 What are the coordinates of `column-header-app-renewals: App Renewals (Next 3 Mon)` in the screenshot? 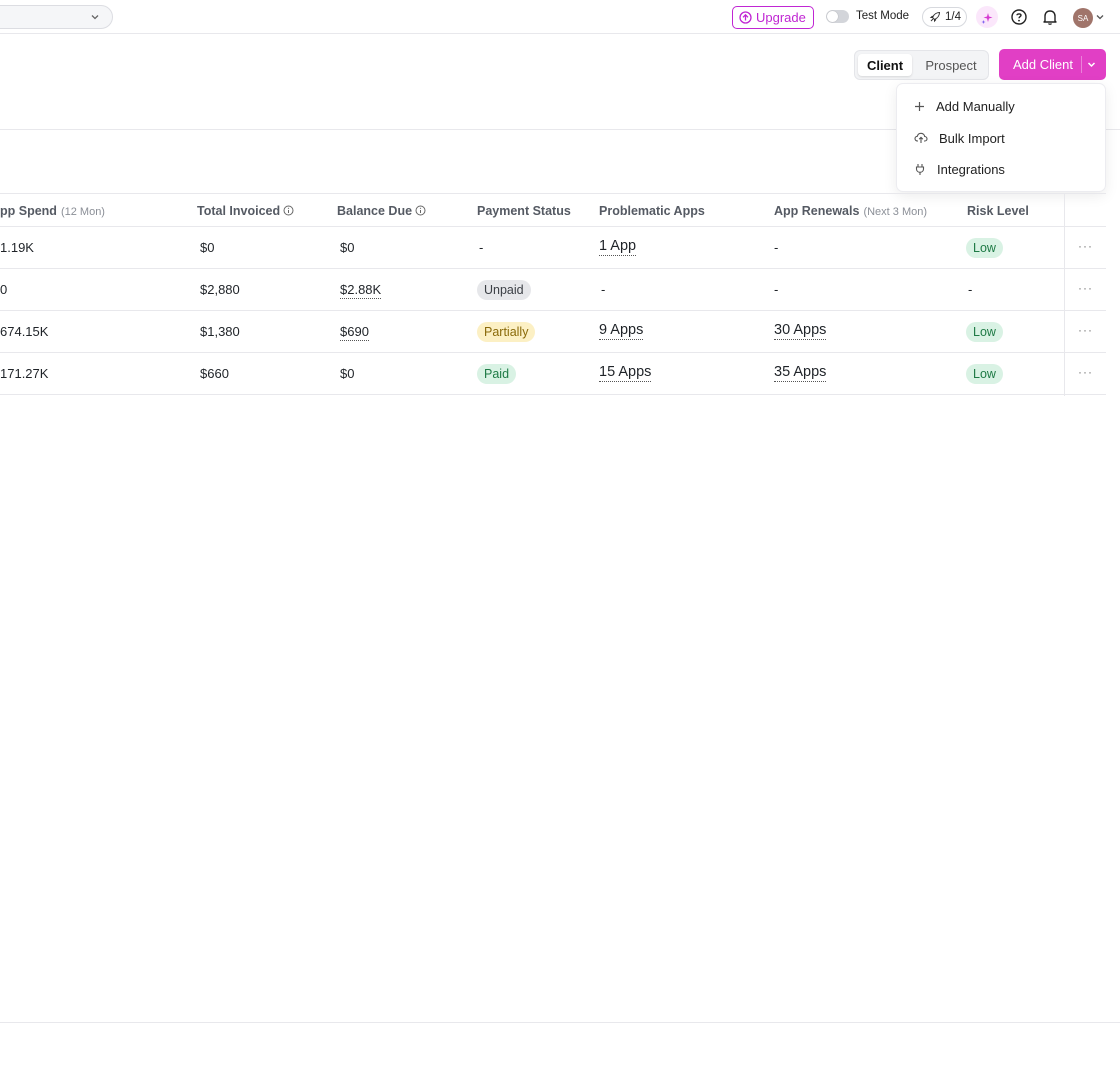 It's located at (850, 211).